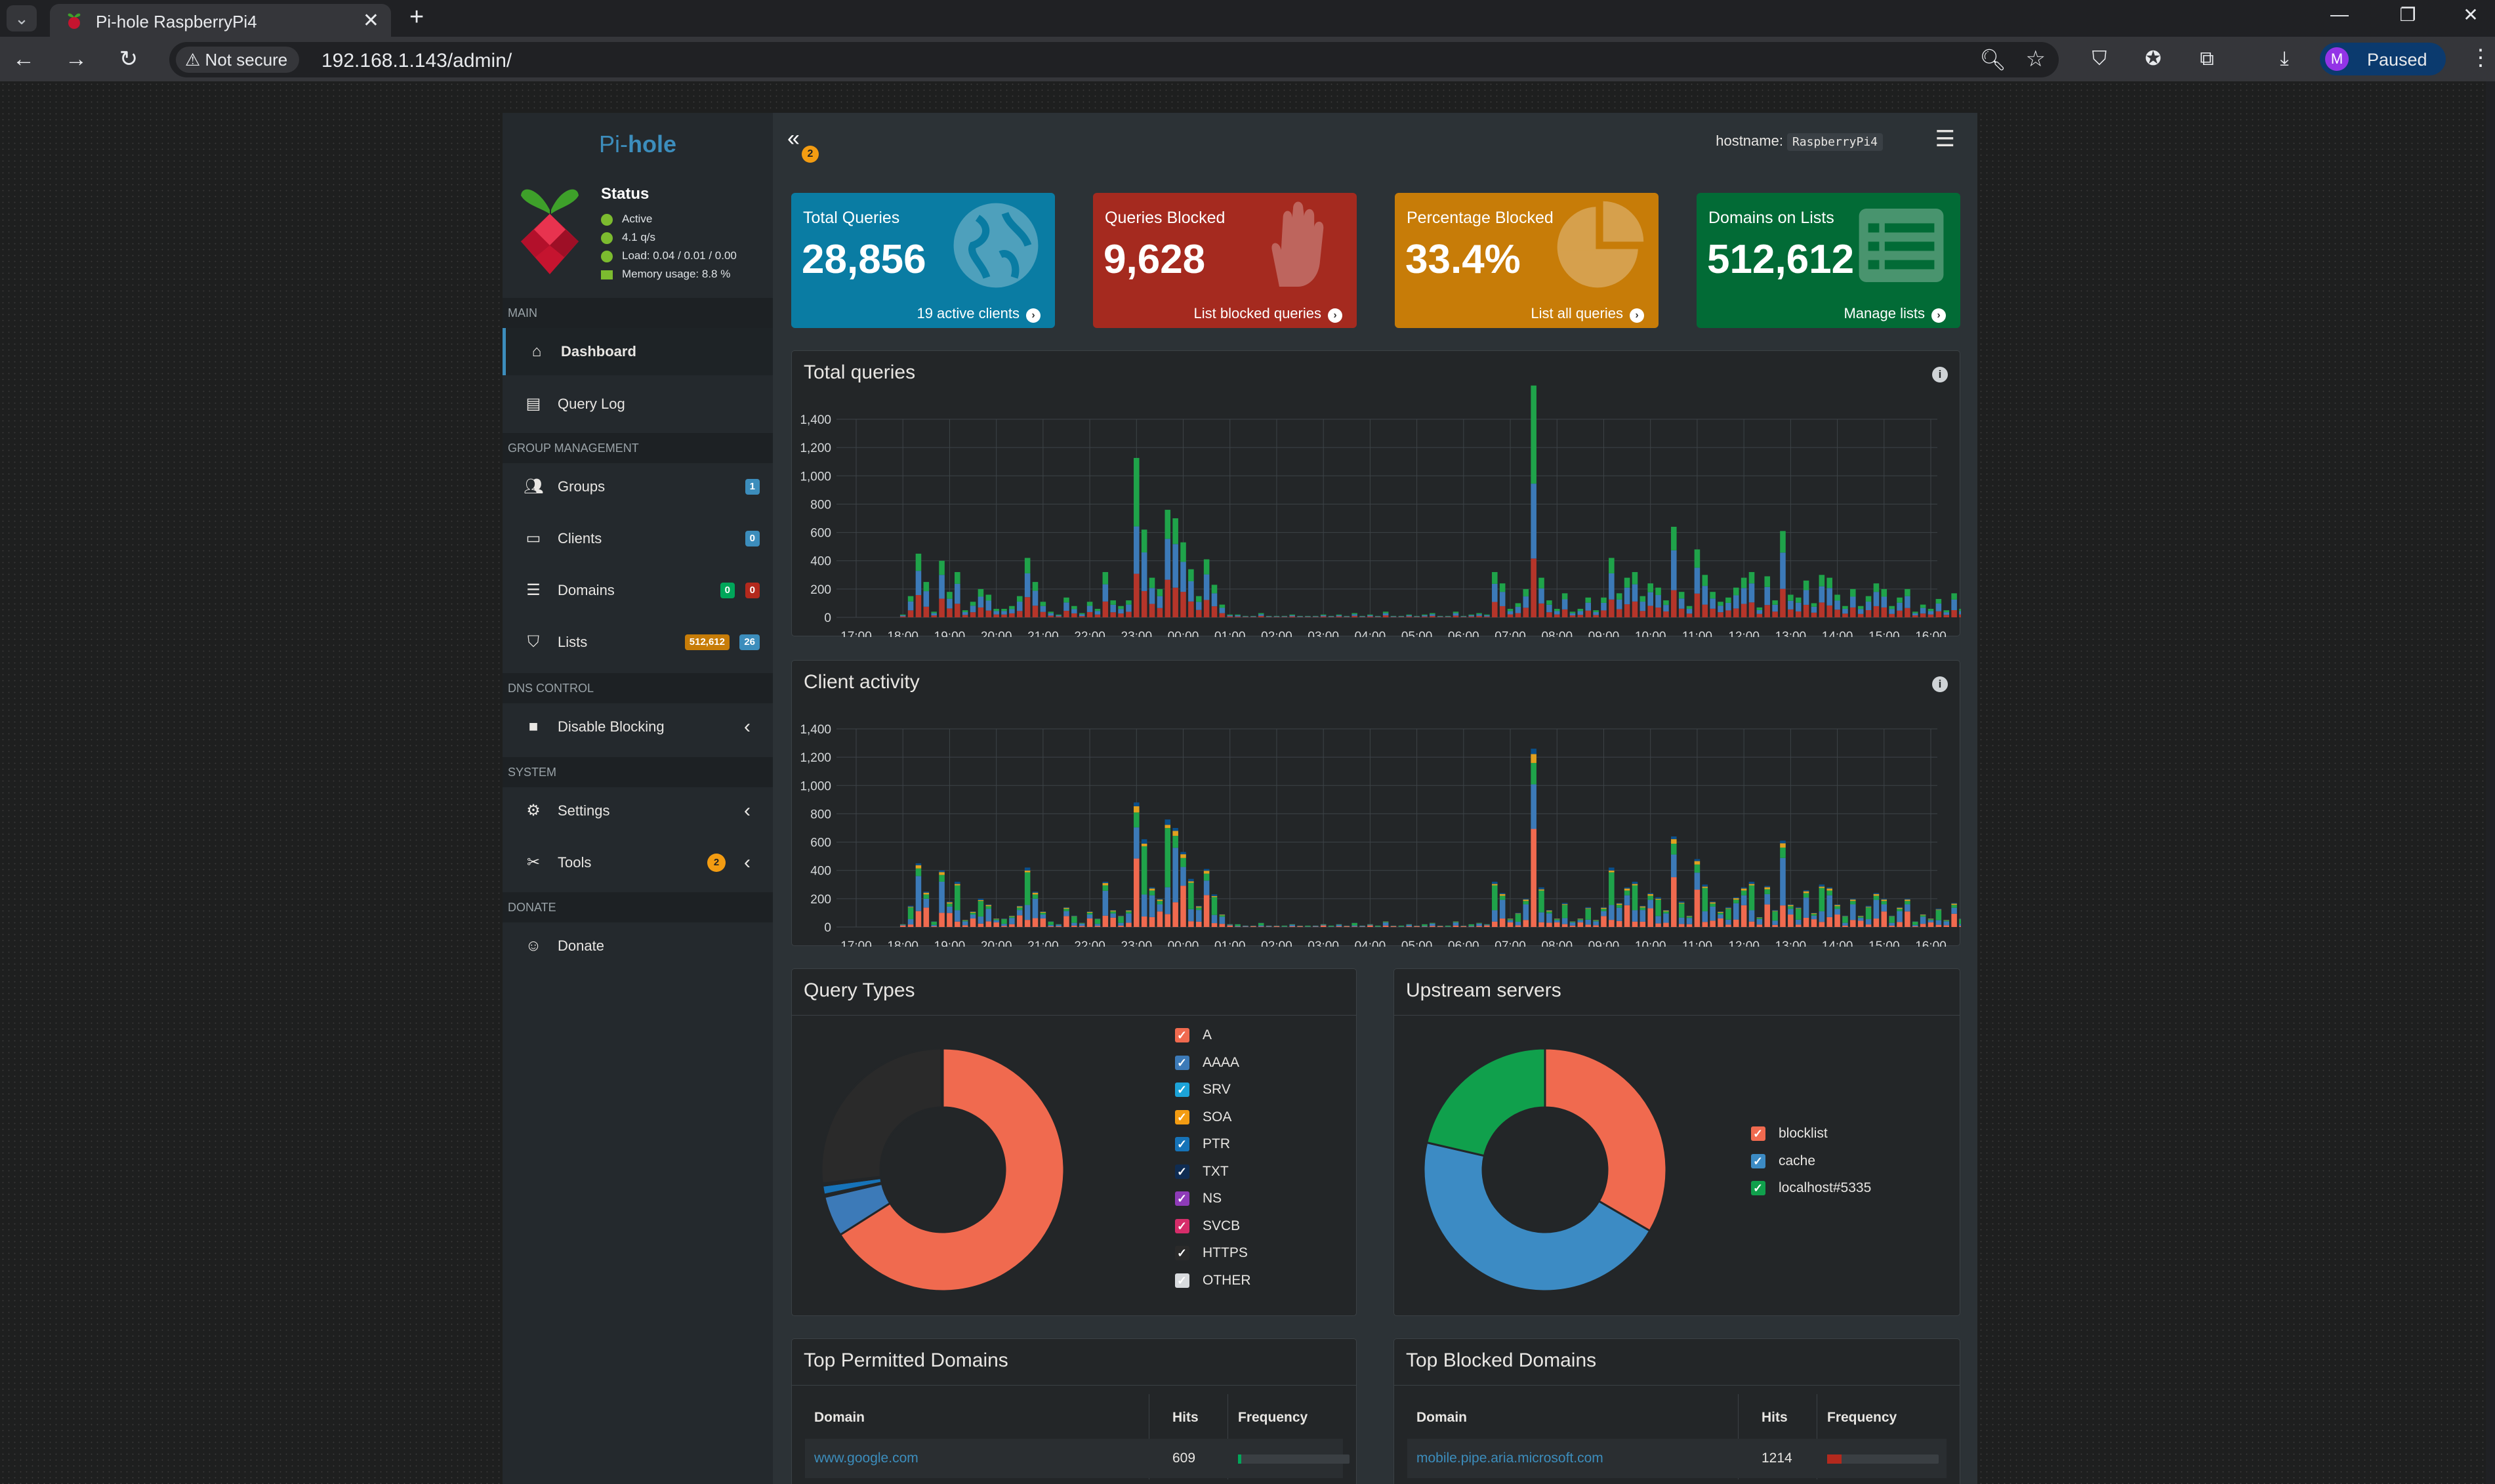  Describe the element at coordinates (416, 17) in the screenshot. I see `new-tab-button: +` at that location.